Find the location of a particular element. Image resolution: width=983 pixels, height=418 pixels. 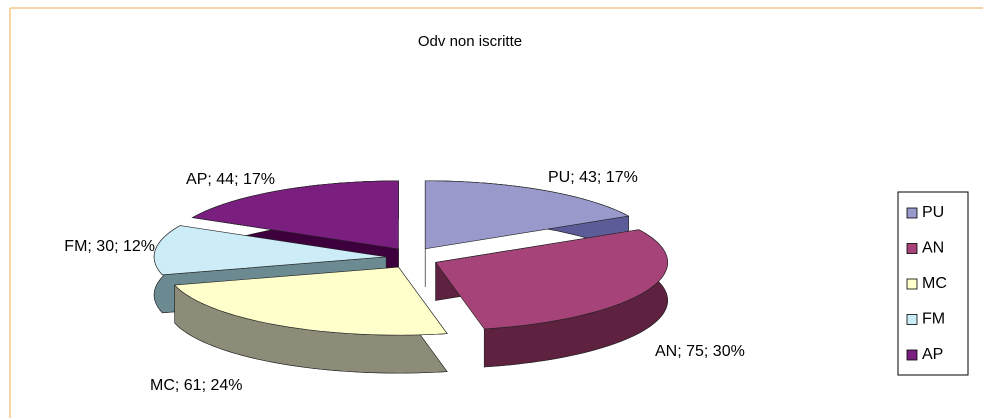

data-label: MC; 61; 24% is located at coordinates (196, 385).